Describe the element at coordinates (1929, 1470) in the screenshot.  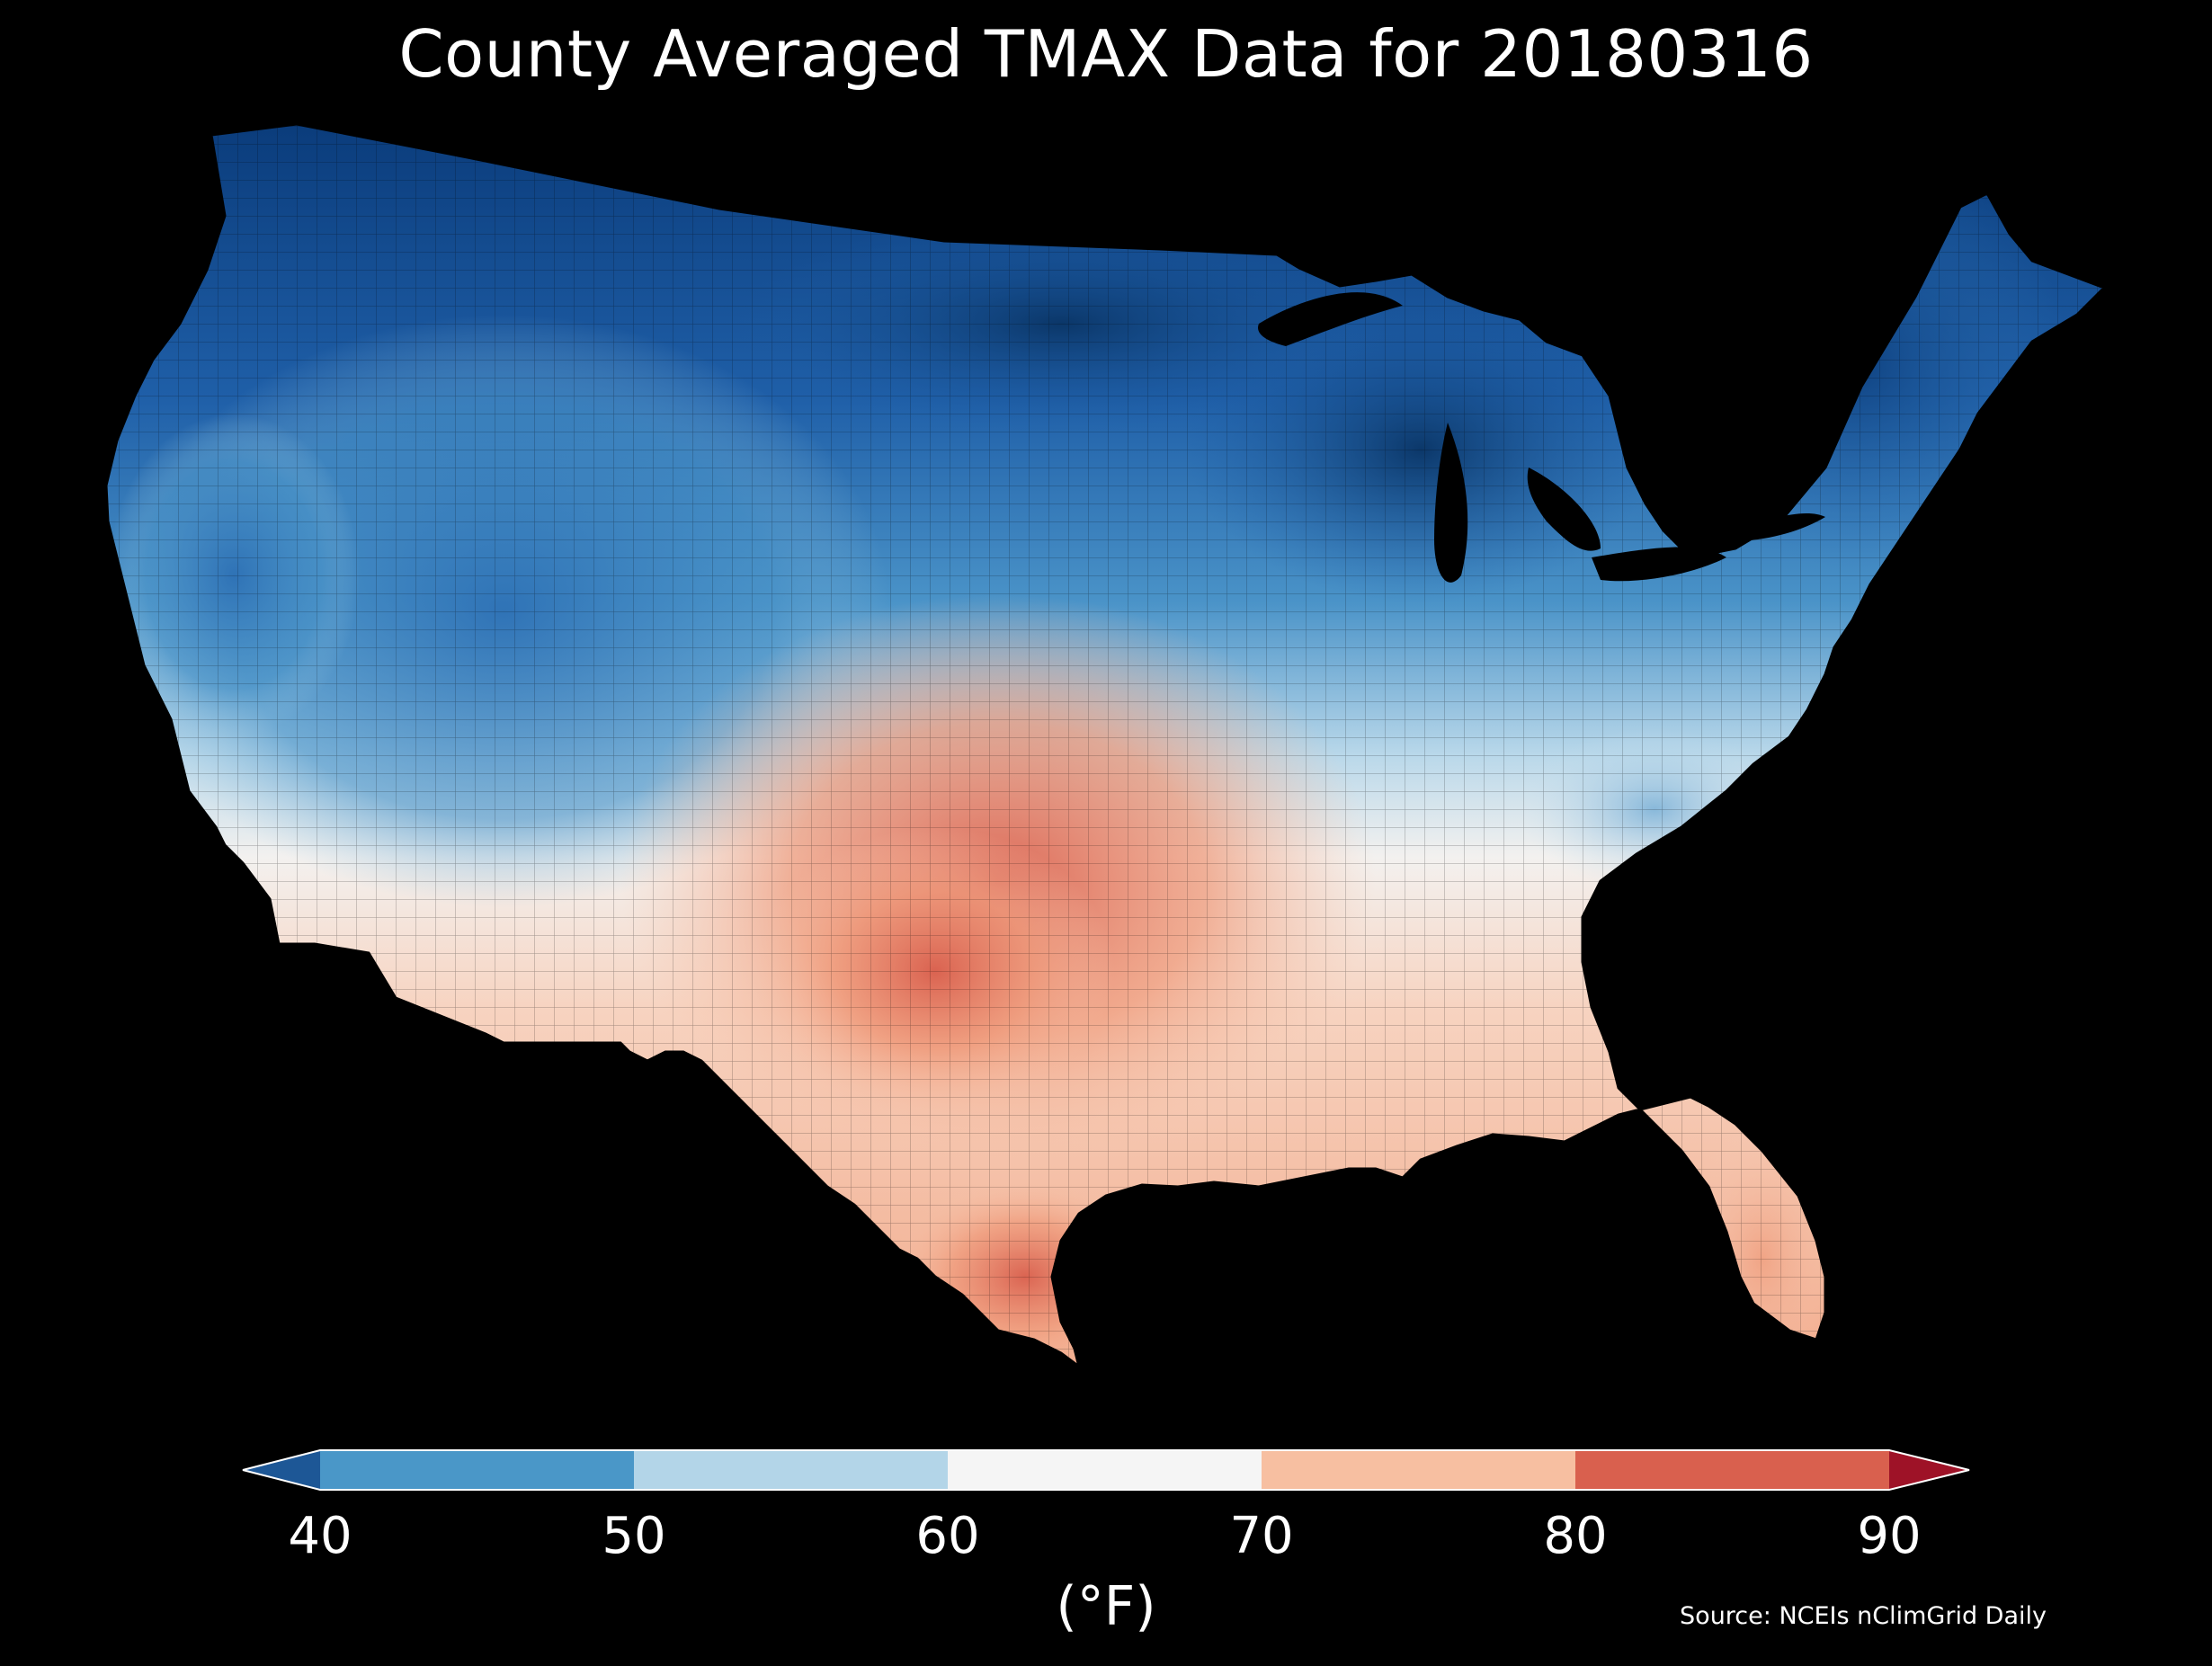
I see `colorbar-high-extension` at that location.